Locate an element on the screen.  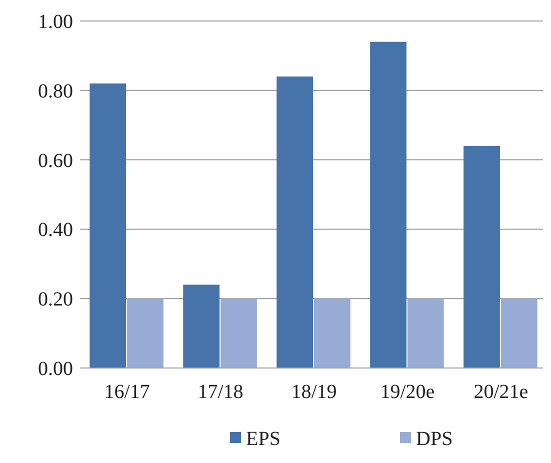
x-tick-label: 16/17 is located at coordinates (127, 392).